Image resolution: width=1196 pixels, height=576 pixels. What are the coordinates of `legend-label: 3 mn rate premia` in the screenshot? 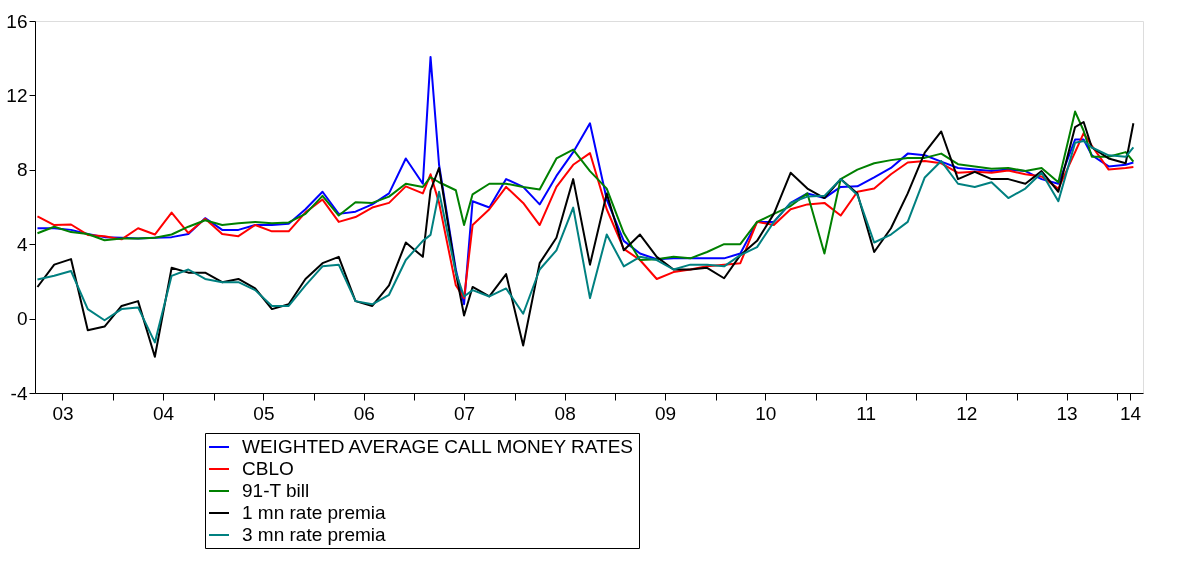 It's located at (314, 534).